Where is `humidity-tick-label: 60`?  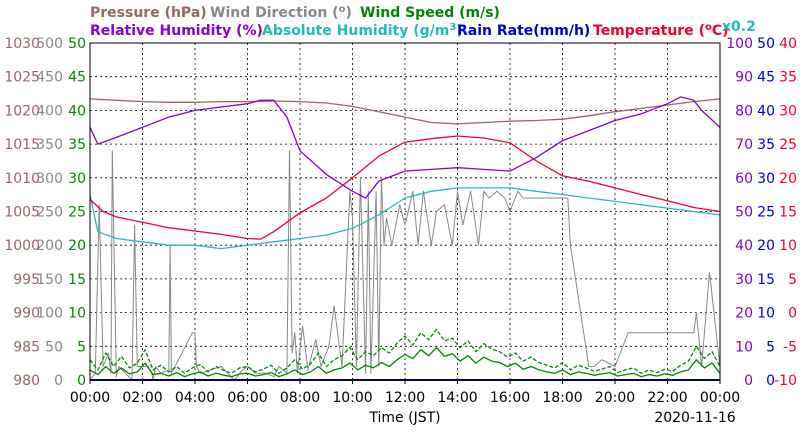 humidity-tick-label: 60 is located at coordinates (744, 179).